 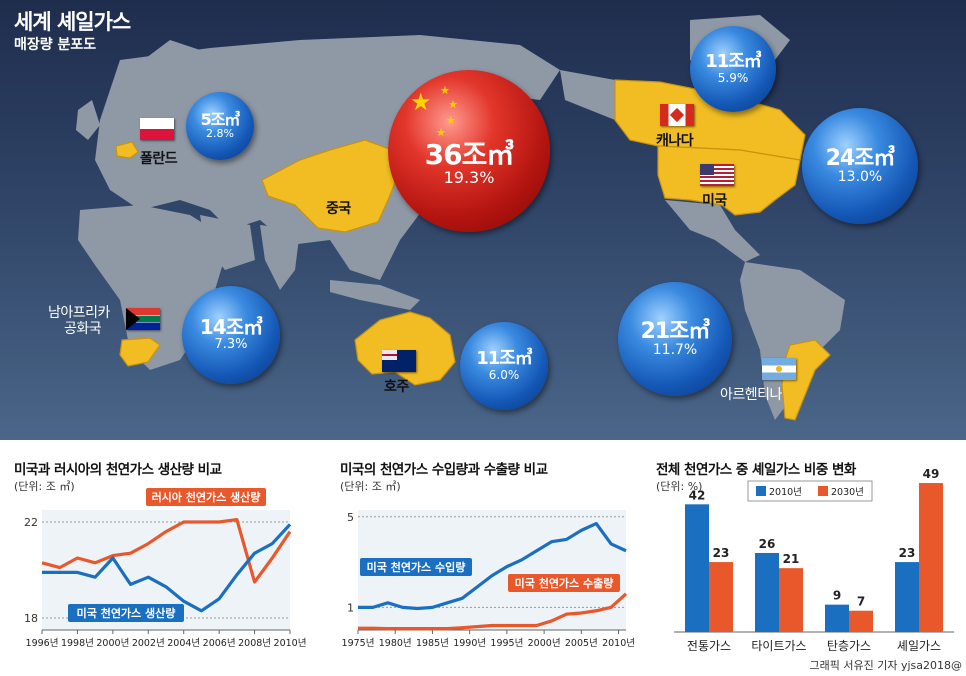 What do you see at coordinates (677, 115) in the screenshot?
I see `canada-flag-icon` at bounding box center [677, 115].